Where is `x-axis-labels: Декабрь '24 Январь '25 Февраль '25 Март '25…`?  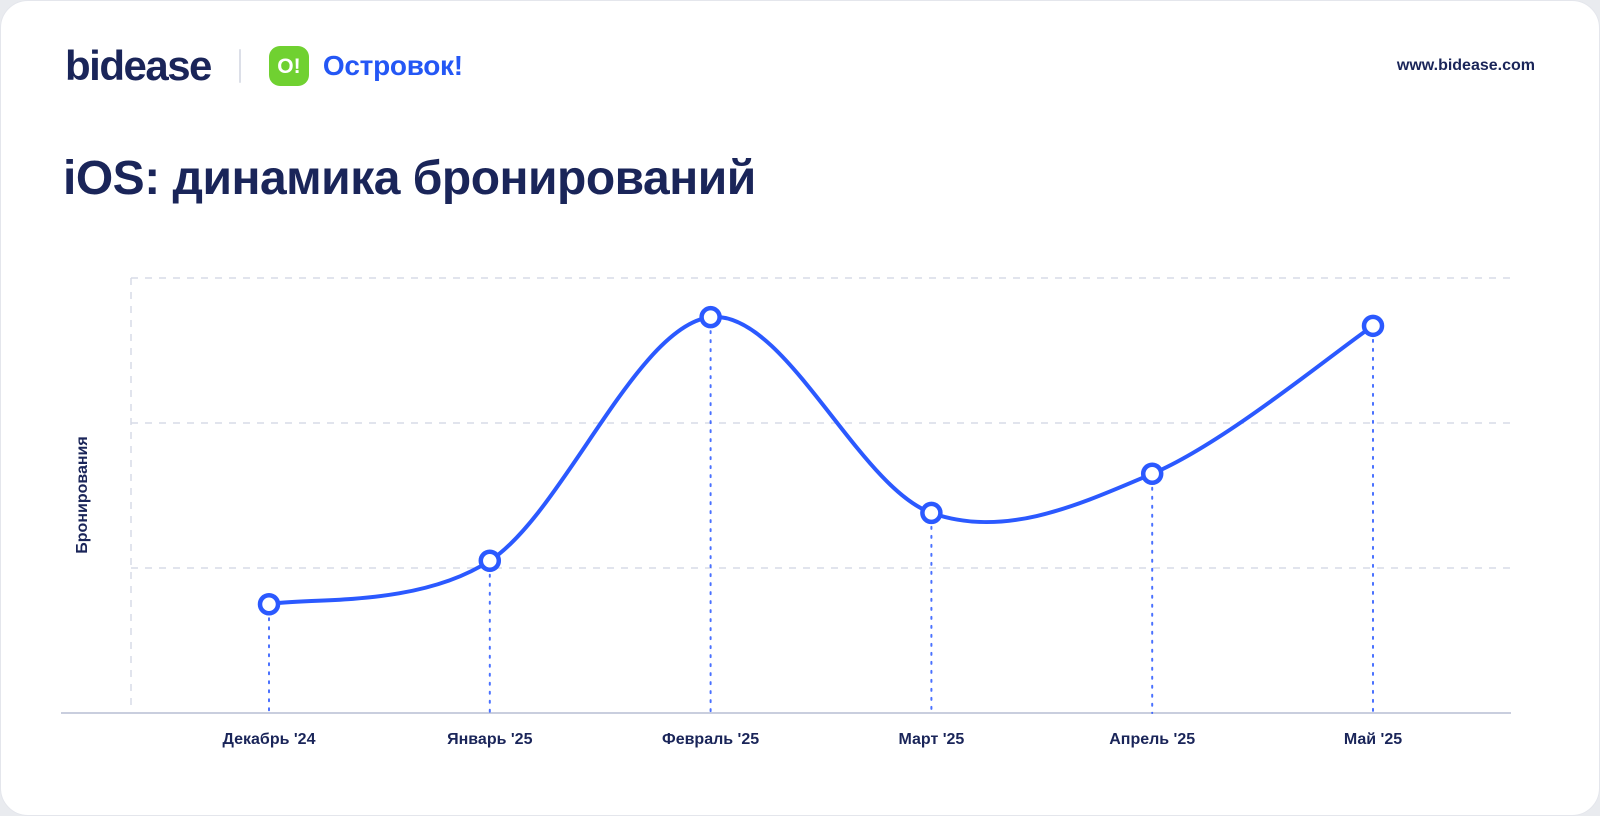
x-axis-labels: Декабрь '24 Январь '25 Февраль '25 Март '25… is located at coordinates (786, 746).